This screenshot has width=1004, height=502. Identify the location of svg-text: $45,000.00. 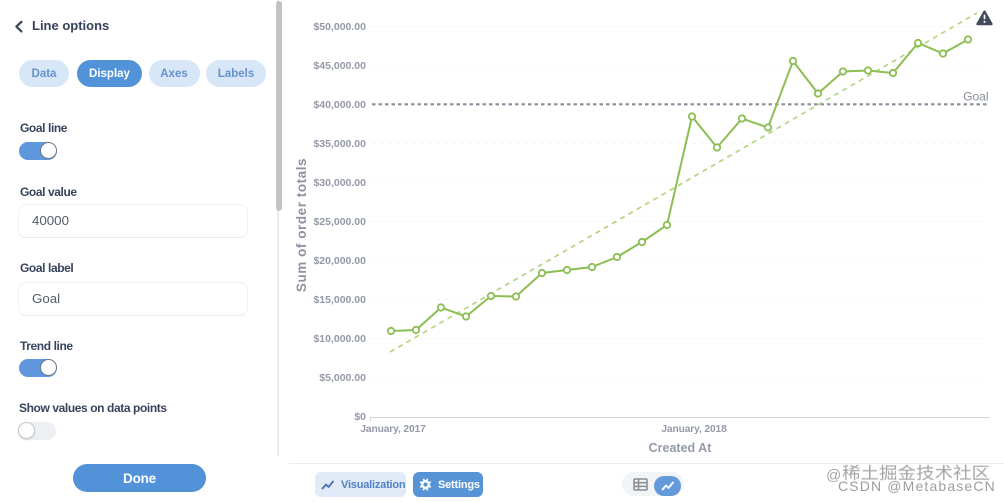
(339, 66).